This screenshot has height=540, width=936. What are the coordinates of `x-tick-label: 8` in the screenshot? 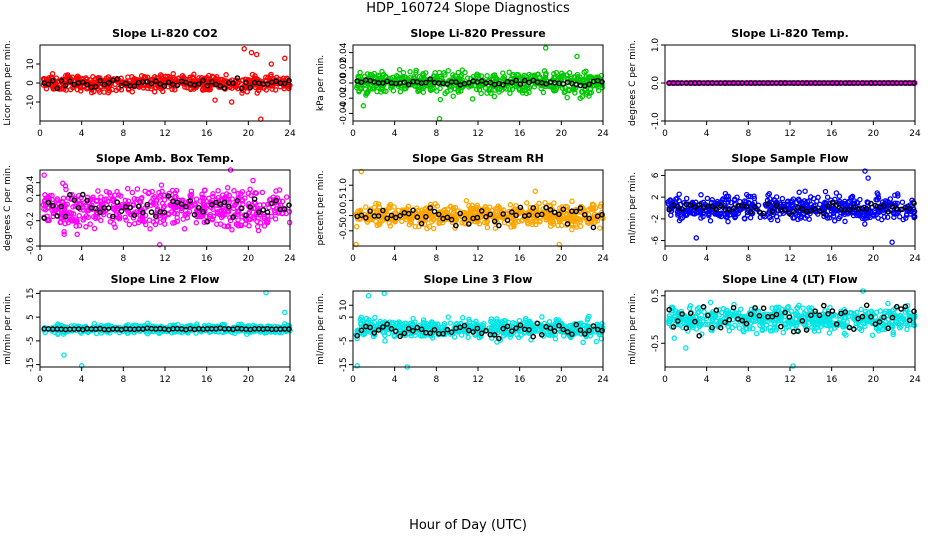 It's located at (123, 380).